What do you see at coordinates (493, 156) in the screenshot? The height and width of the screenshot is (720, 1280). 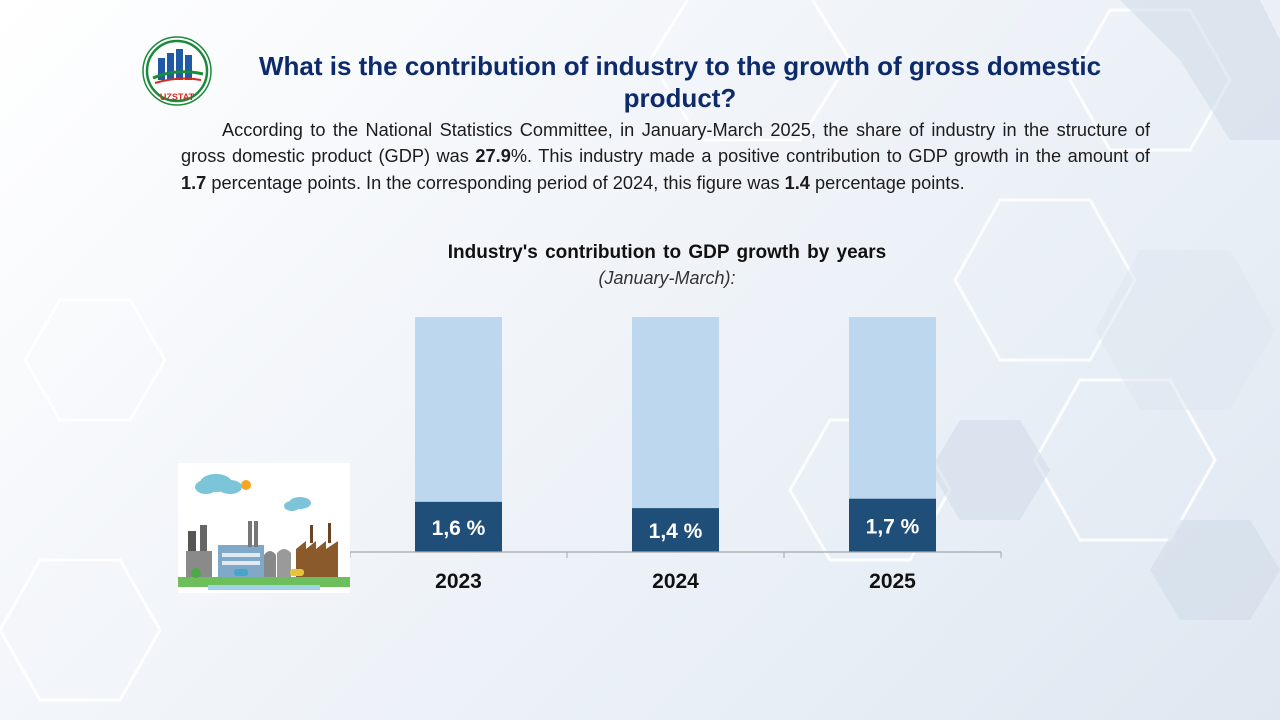 I see `industry-share-value: 27.9` at bounding box center [493, 156].